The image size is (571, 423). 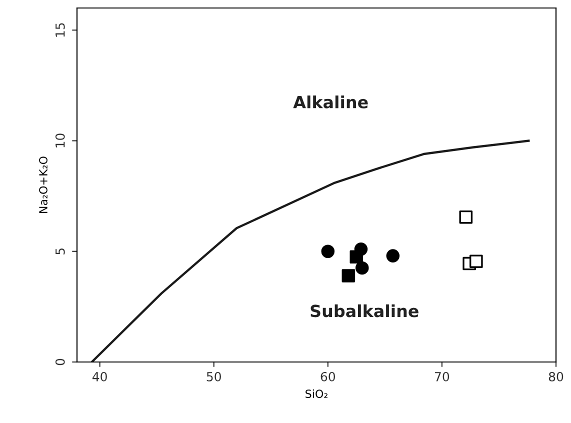 I want to click on y-tick-label: 10, so click(x=60, y=141).